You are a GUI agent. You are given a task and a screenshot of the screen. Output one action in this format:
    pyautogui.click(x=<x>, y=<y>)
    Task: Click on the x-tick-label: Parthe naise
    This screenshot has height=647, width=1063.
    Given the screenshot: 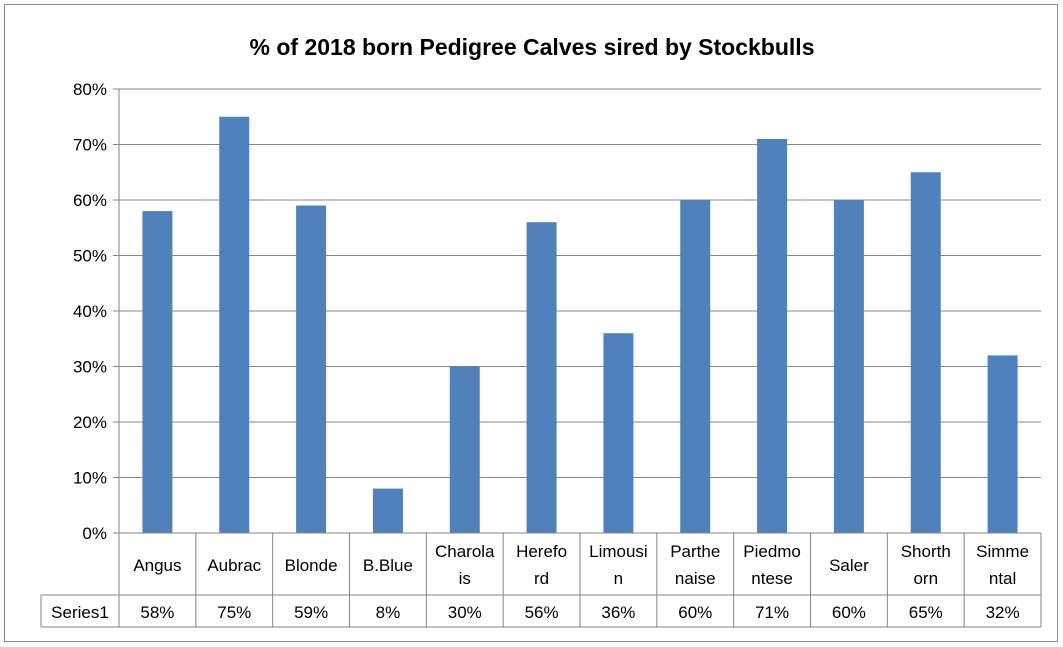 What is the action you would take?
    pyautogui.click(x=695, y=565)
    